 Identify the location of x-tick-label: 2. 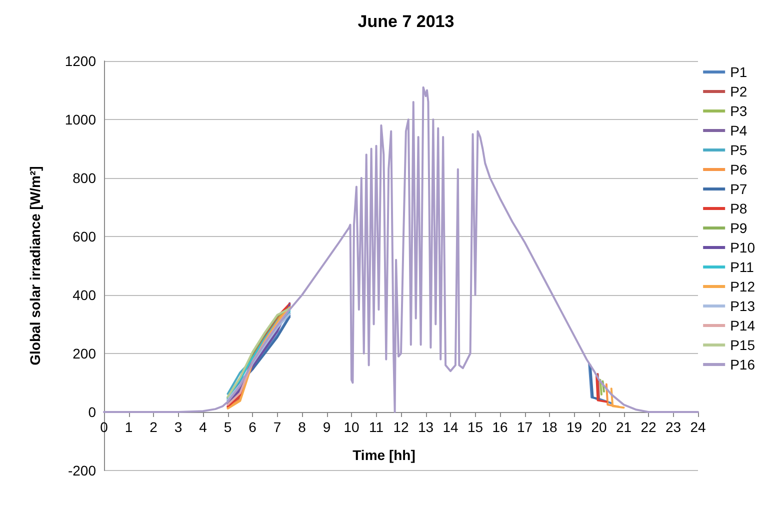
(154, 427).